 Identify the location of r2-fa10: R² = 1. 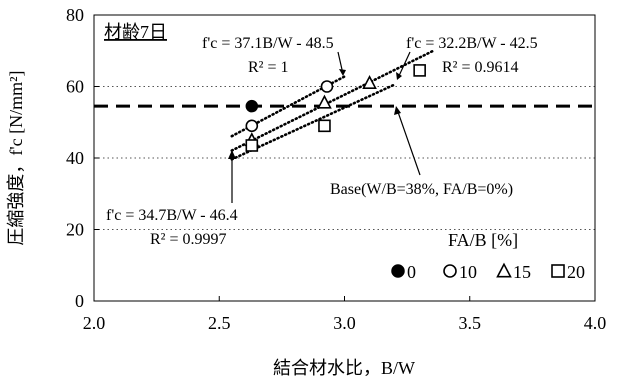
(268, 67).